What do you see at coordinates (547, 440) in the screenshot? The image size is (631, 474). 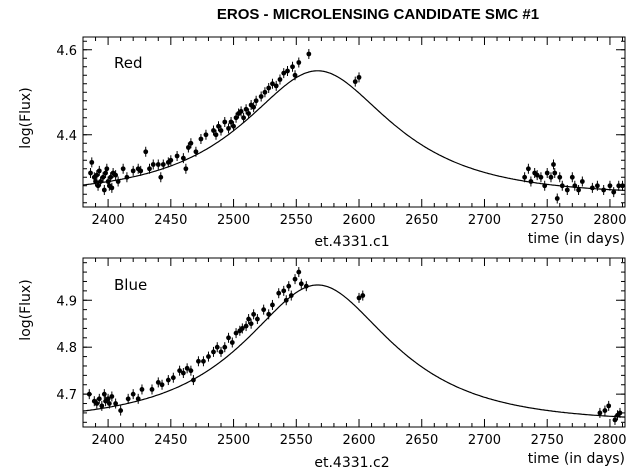 I see `x-tick-label: 2750` at bounding box center [547, 440].